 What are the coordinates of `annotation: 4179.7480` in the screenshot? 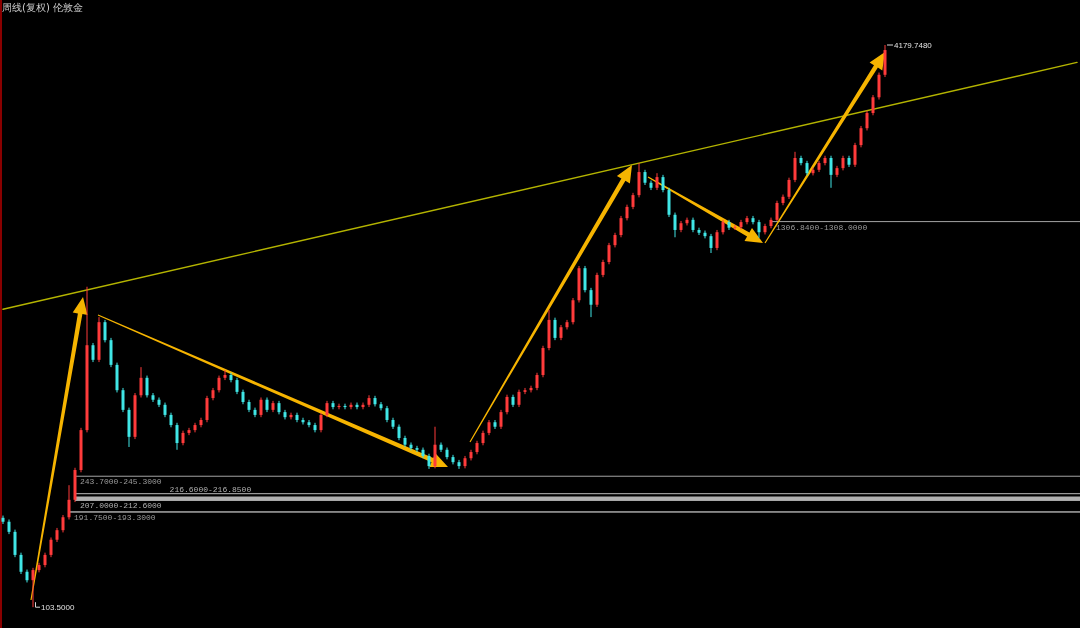 It's located at (913, 45).